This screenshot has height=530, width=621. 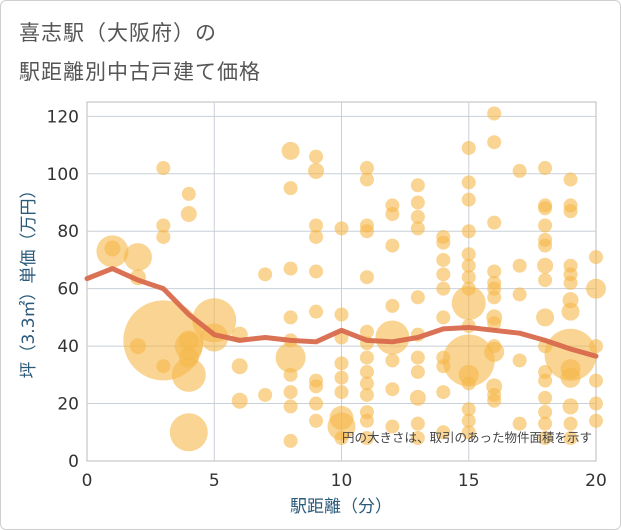 I want to click on average-trend-line, so click(x=341, y=312).